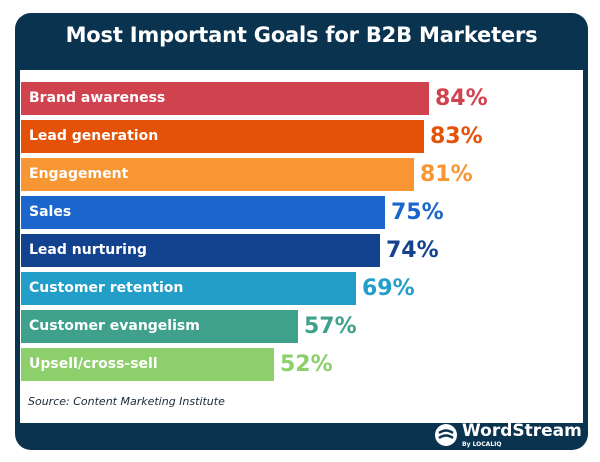 The height and width of the screenshot is (462, 600). I want to click on wordstream-logo: WordStream By LOCALIQ, so click(508, 435).